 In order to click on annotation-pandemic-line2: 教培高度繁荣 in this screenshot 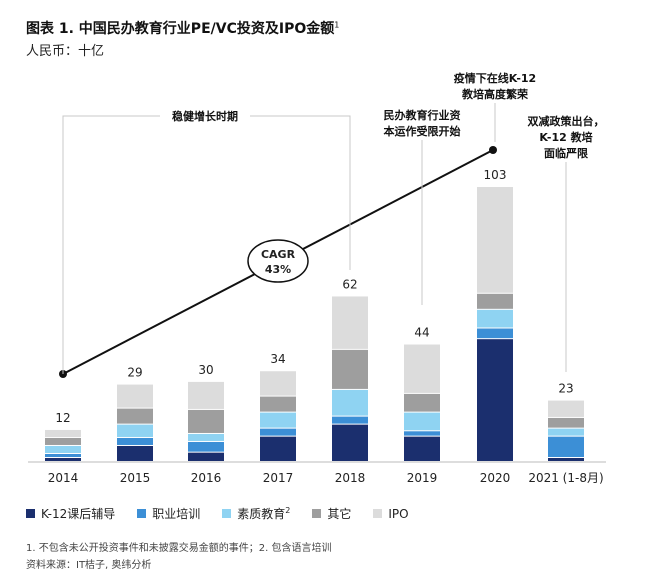, I will do `click(495, 94)`.